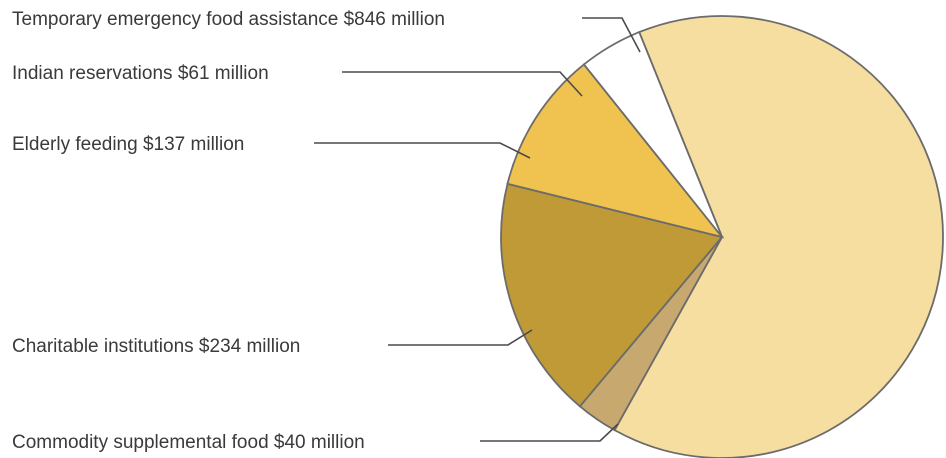  Describe the element at coordinates (549, 432) in the screenshot. I see `leader-line-commodity-supplemental` at that location.